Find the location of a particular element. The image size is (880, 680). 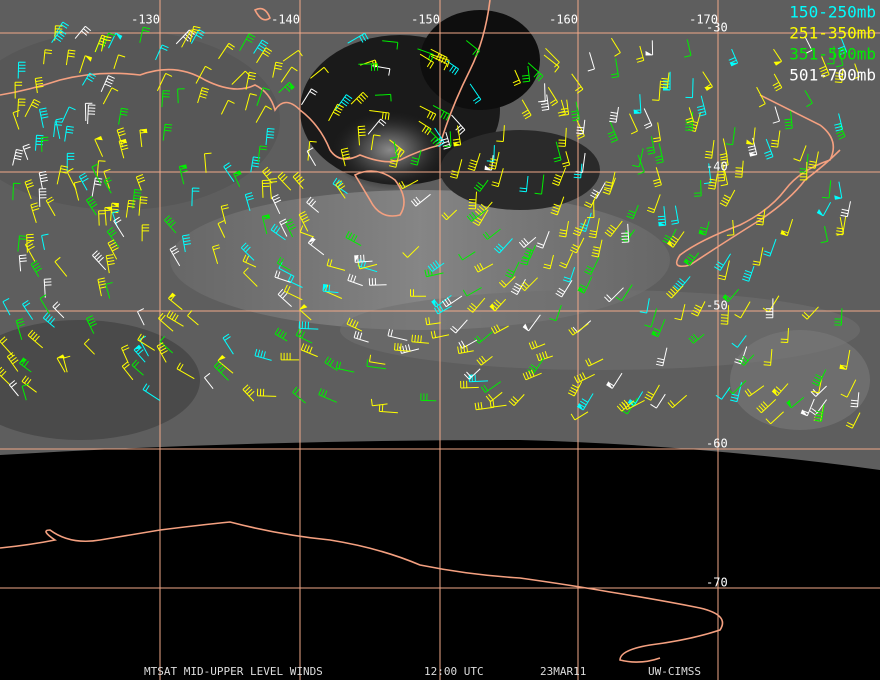

legend-entry: 251-350mb is located at coordinates (832, 33).